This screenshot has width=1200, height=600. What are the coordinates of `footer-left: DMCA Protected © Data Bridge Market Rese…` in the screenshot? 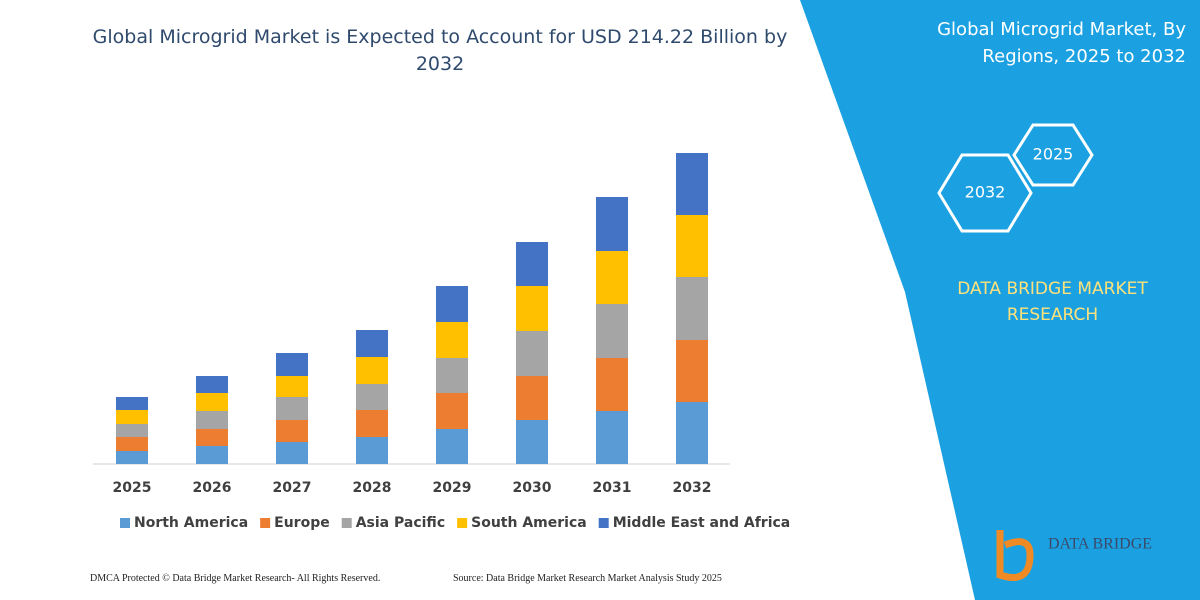 It's located at (235, 578).